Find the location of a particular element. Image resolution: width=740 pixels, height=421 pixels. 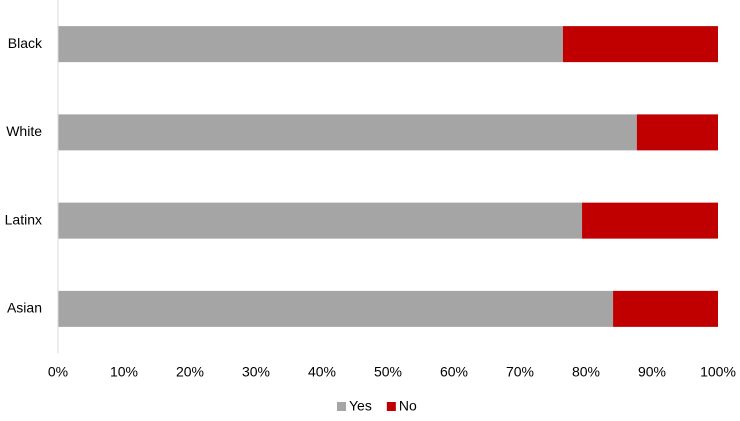

x-tick-label: 0% is located at coordinates (58, 372).